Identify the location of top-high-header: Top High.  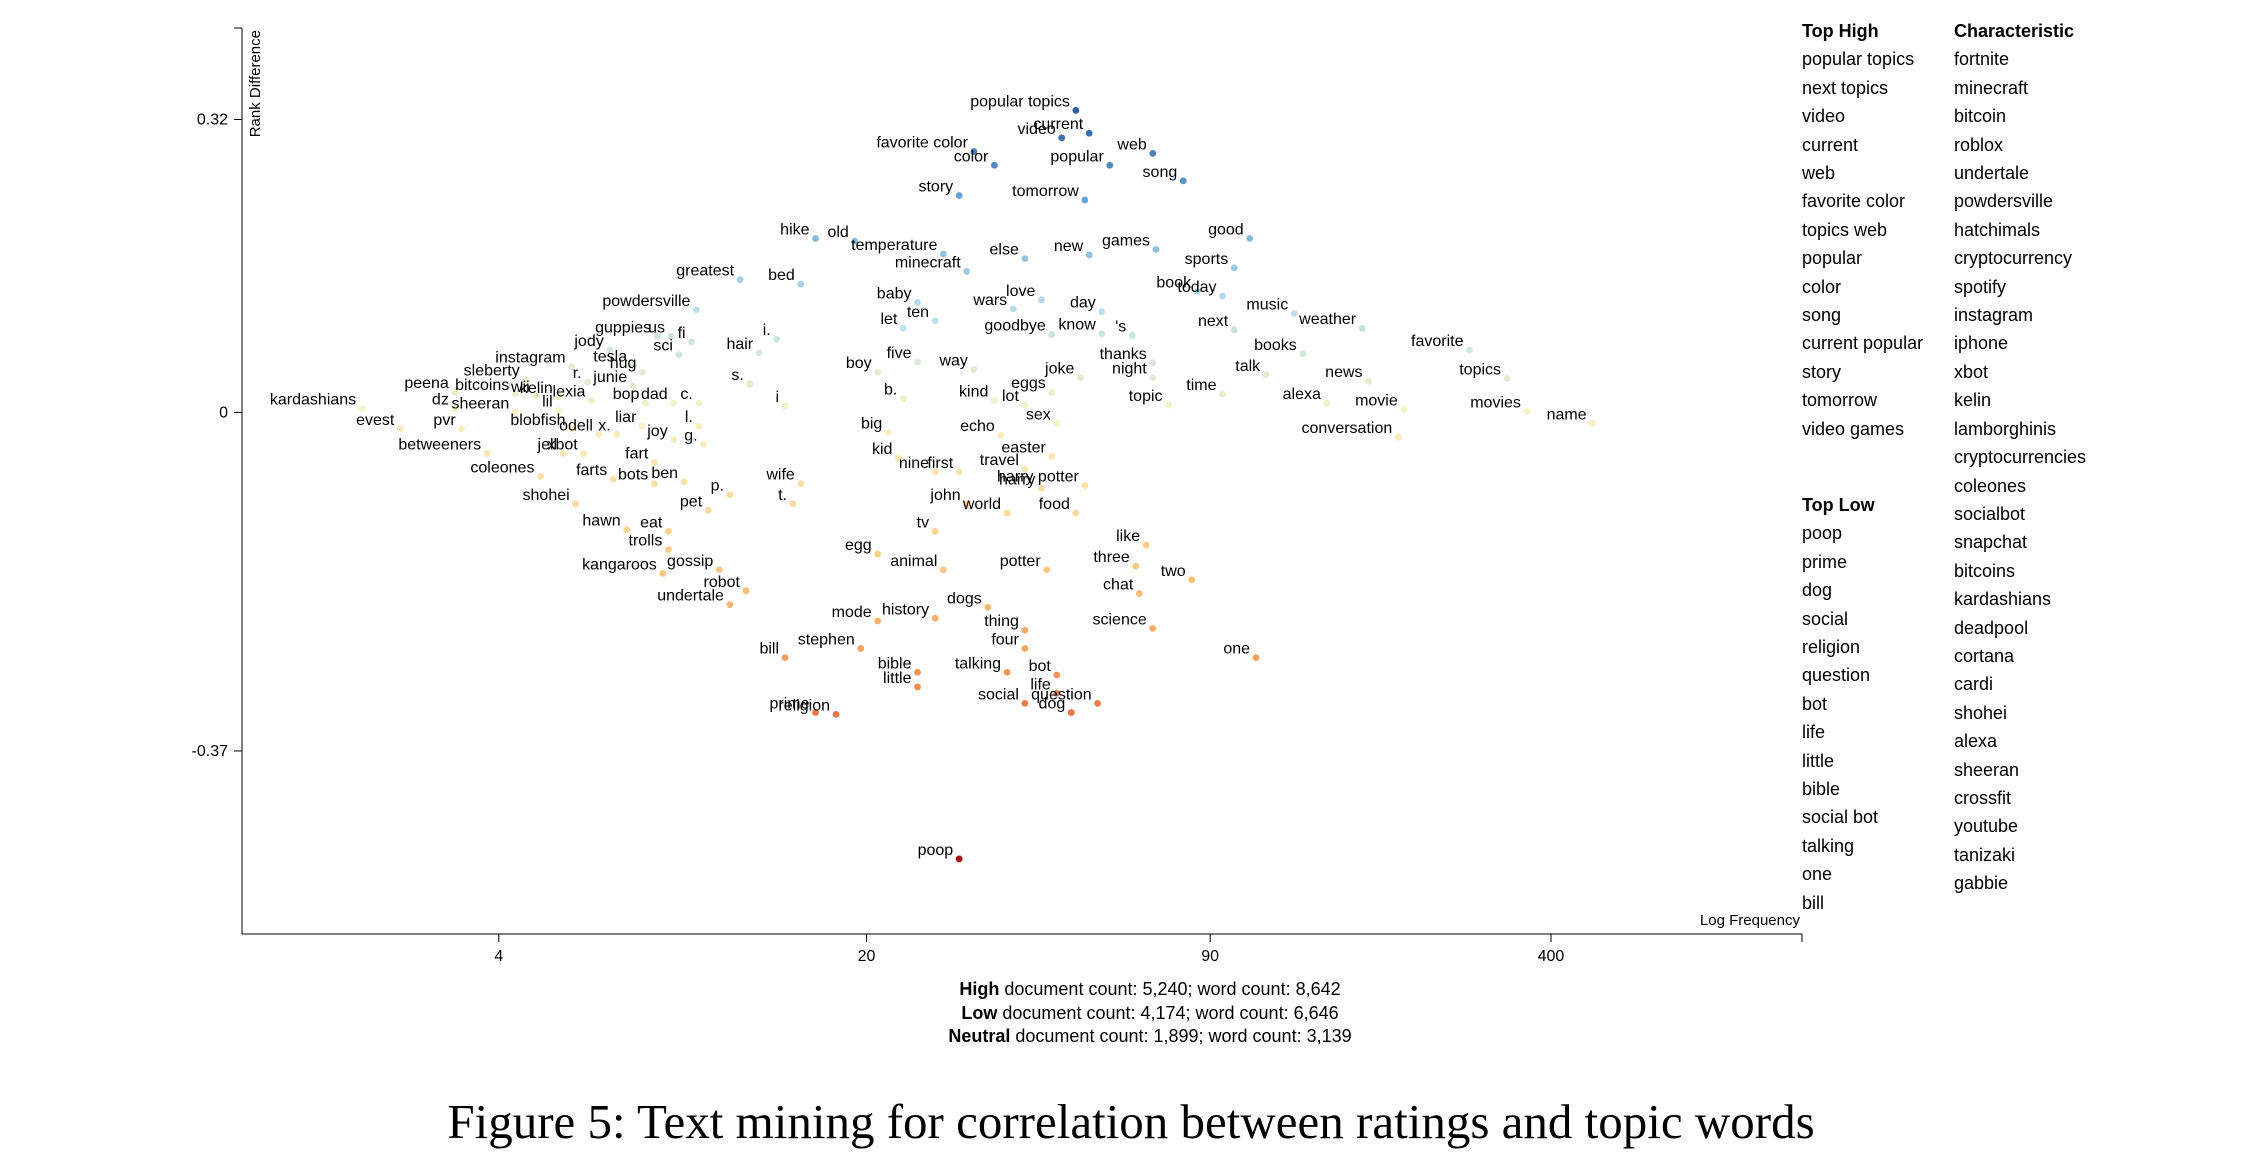
(1840, 31).